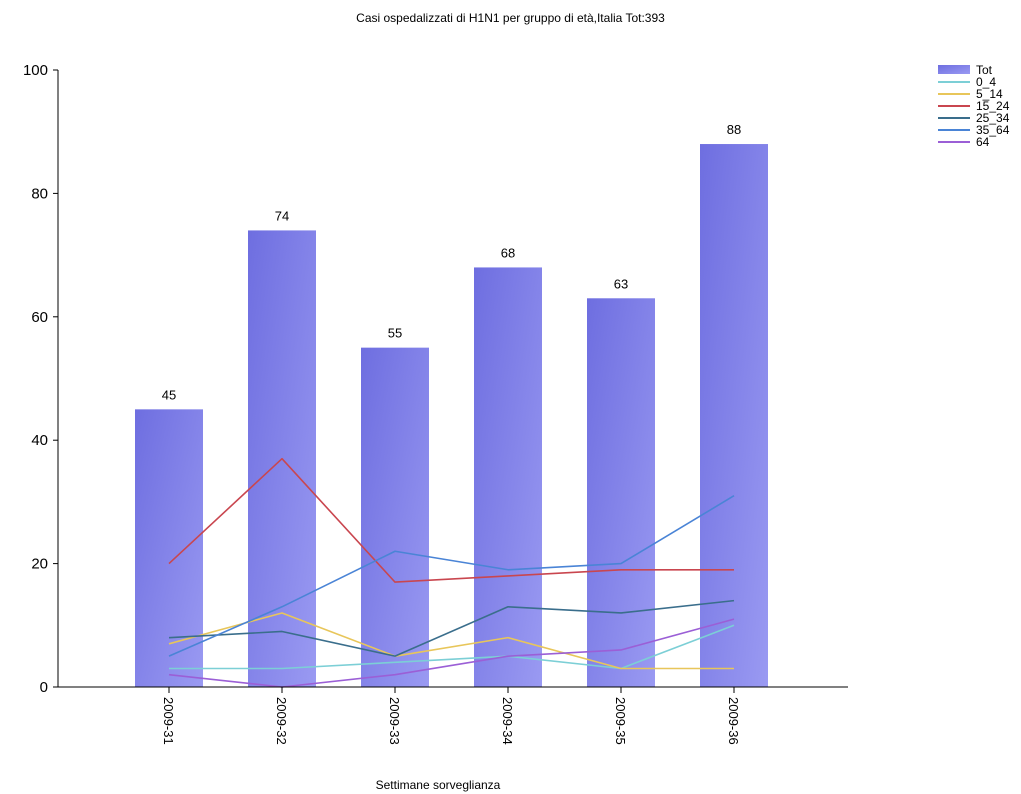 The width and height of the screenshot is (1021, 794). I want to click on legend-entry-label: 64, so click(983, 142).